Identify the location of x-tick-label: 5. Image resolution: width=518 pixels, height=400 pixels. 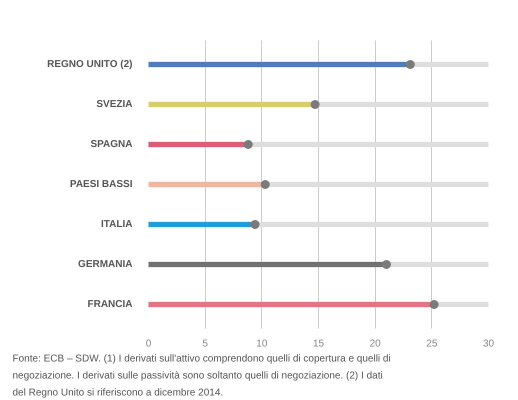
(205, 344).